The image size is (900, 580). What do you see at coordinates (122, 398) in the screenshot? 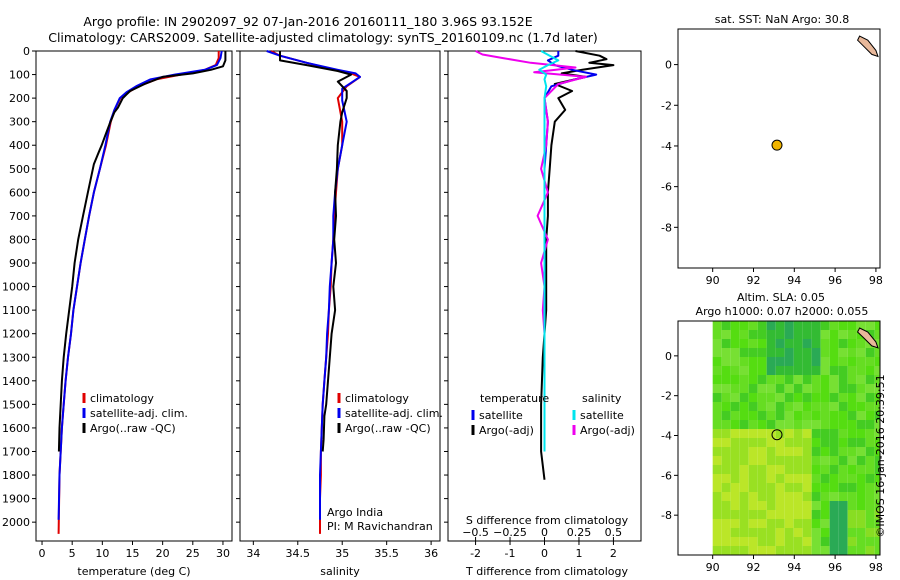
I see `temp-legend-text: climatology` at bounding box center [122, 398].